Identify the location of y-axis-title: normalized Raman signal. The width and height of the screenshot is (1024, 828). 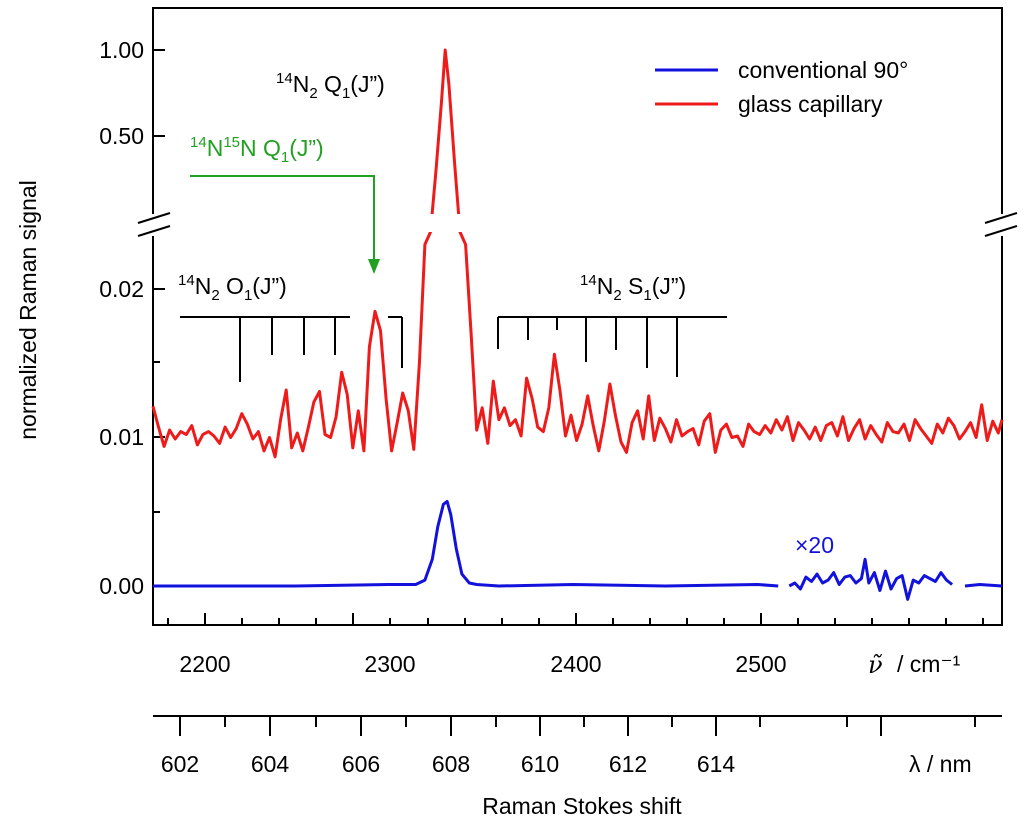
(28, 310).